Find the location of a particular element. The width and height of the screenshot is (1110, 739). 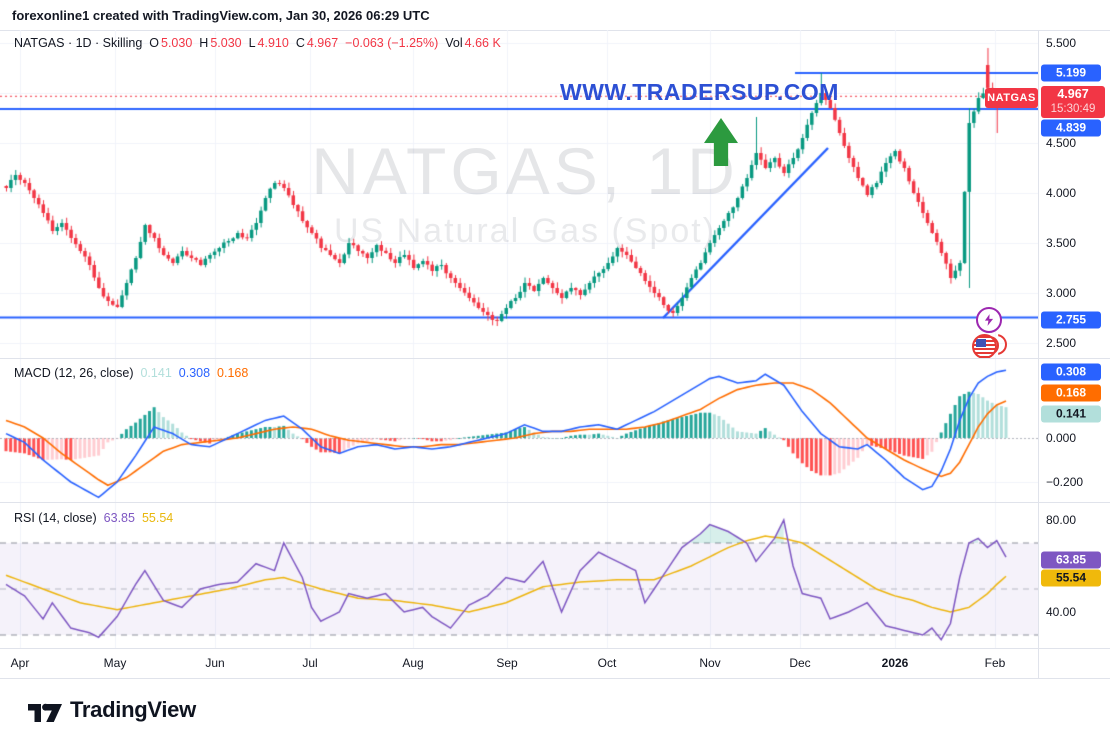

macd-line-value: 0.308 is located at coordinates (194, 373).